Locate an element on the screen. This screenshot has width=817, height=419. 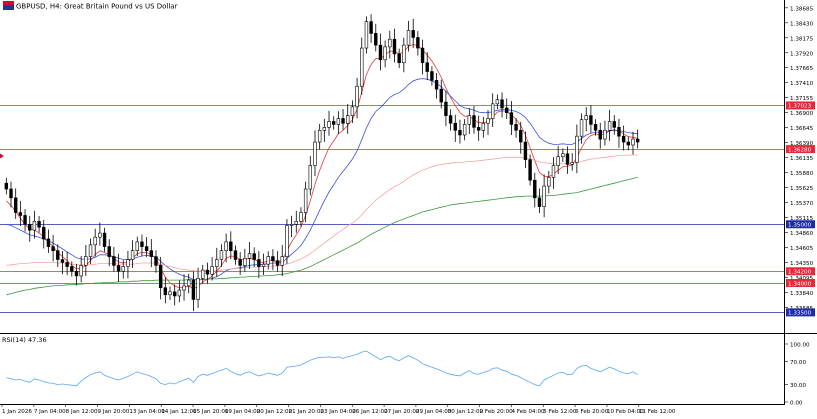
symbol-flag-icon is located at coordinates (8, 5).